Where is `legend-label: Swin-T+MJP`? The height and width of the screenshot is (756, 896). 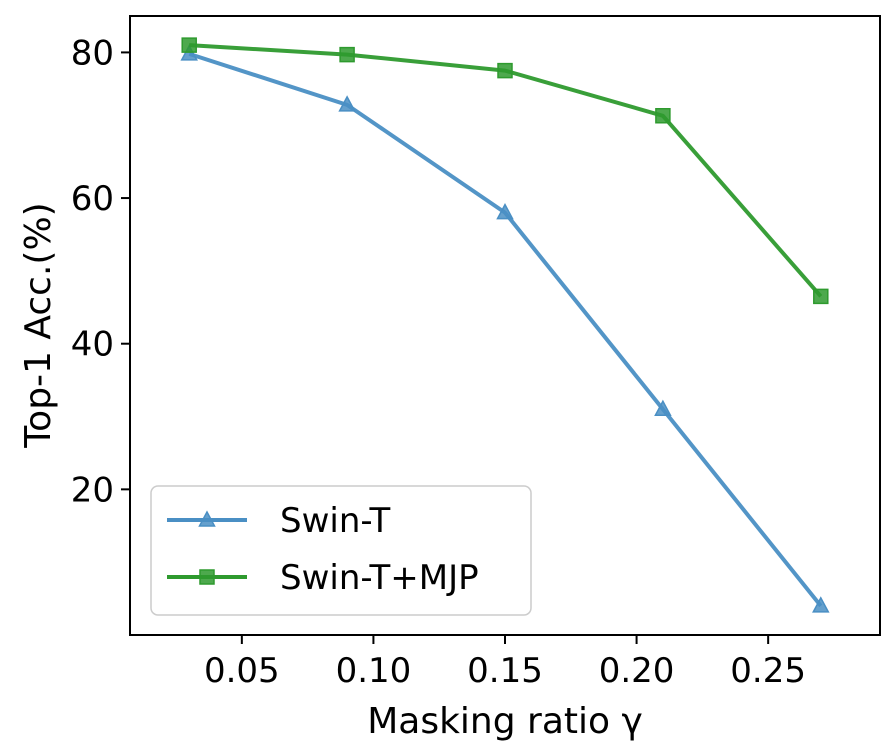
legend-label: Swin-T+MJP is located at coordinates (379, 578).